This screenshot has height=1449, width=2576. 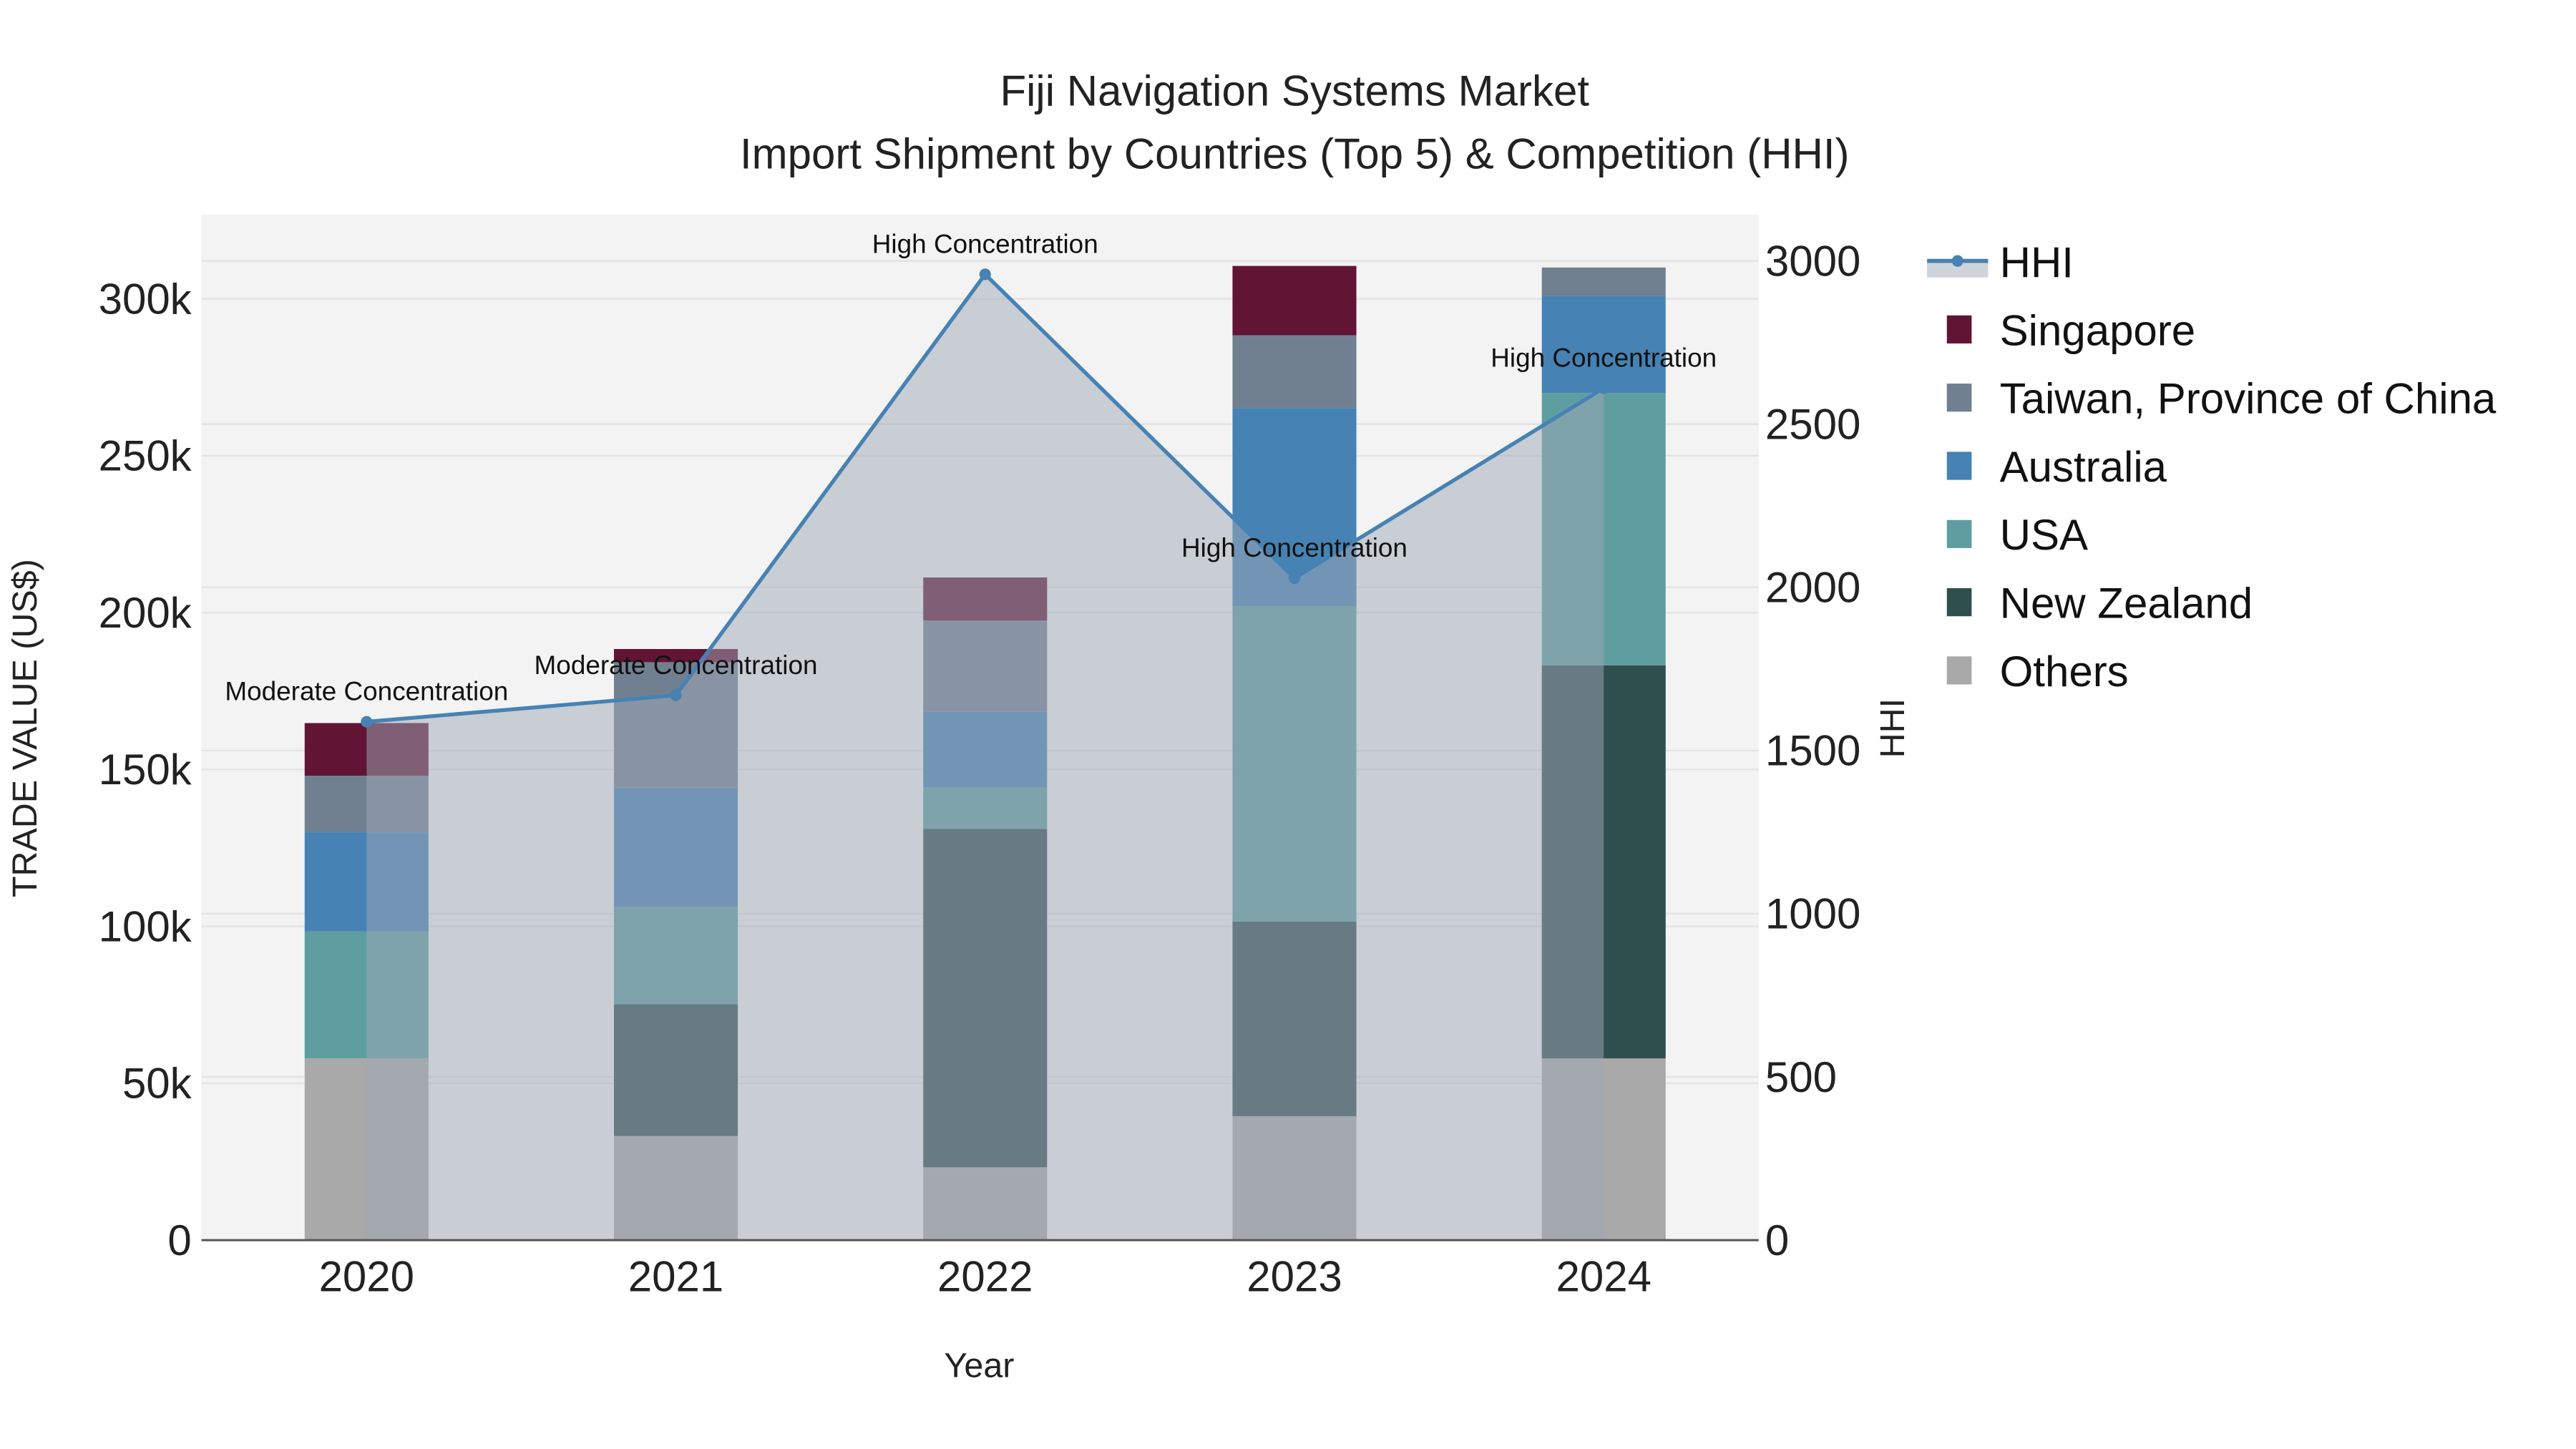 I want to click on x-tick-label: 2023, so click(x=1294, y=1277).